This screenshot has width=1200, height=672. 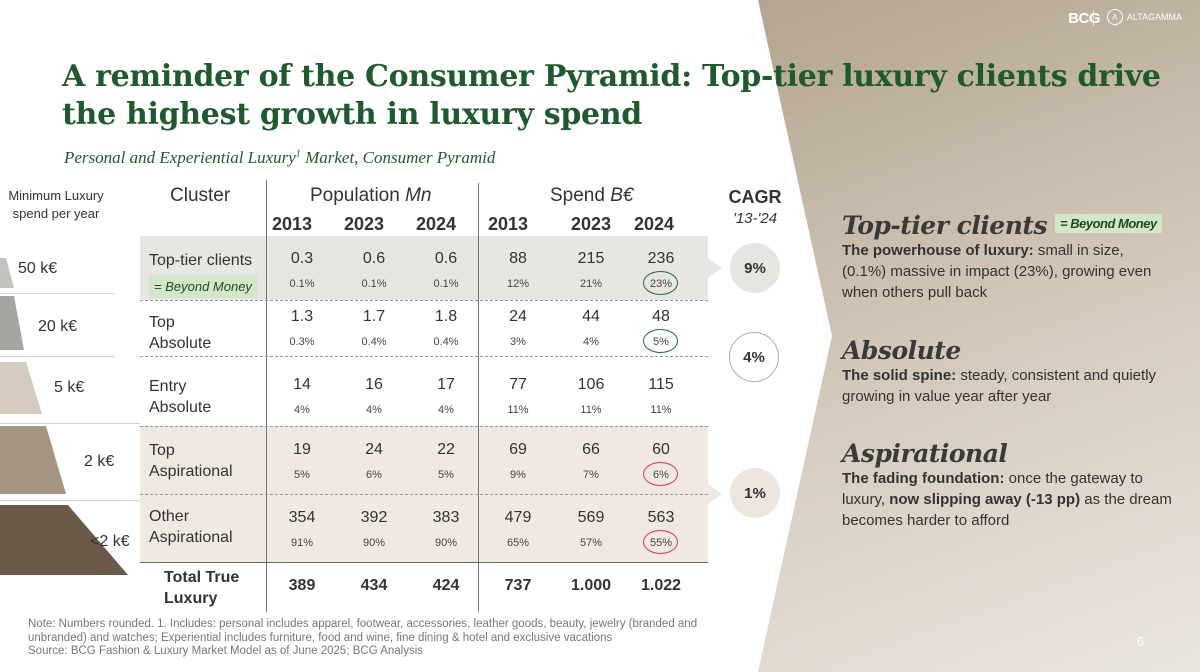 What do you see at coordinates (446, 517) in the screenshot?
I see `population-value: 383` at bounding box center [446, 517].